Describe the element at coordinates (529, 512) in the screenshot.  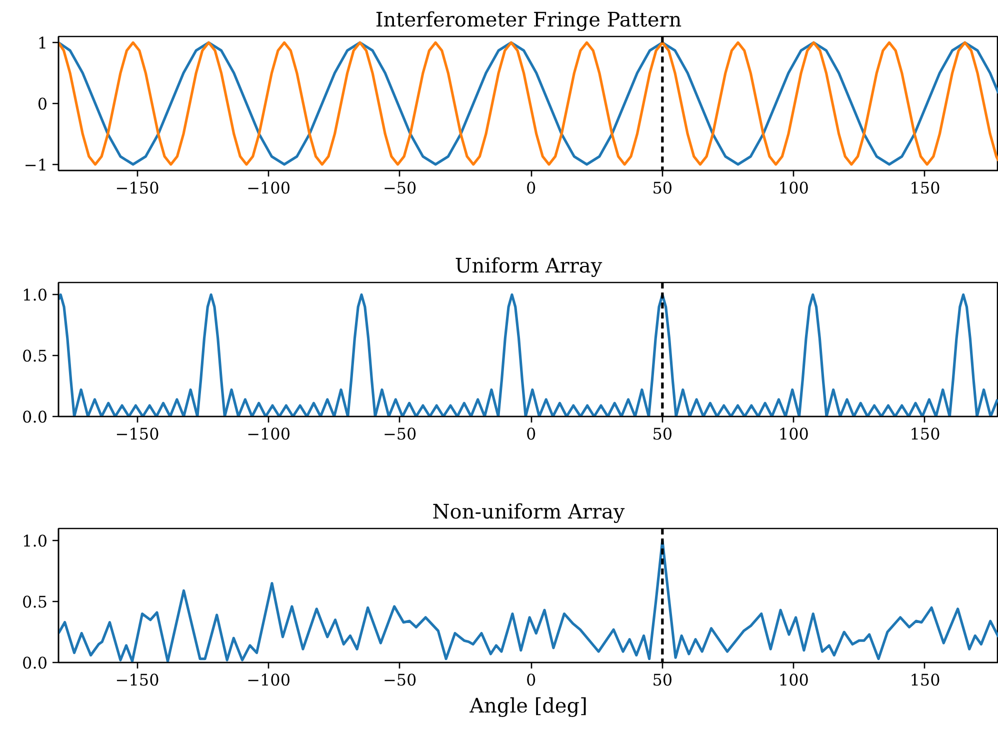
I see `chart-title: Non-uniform Array` at that location.